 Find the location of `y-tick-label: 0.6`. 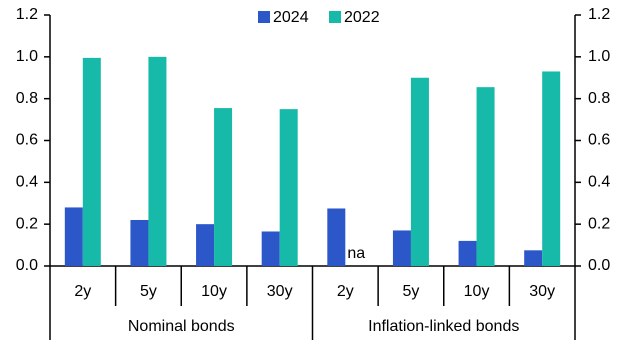

y-tick-label: 0.6 is located at coordinates (27, 140).